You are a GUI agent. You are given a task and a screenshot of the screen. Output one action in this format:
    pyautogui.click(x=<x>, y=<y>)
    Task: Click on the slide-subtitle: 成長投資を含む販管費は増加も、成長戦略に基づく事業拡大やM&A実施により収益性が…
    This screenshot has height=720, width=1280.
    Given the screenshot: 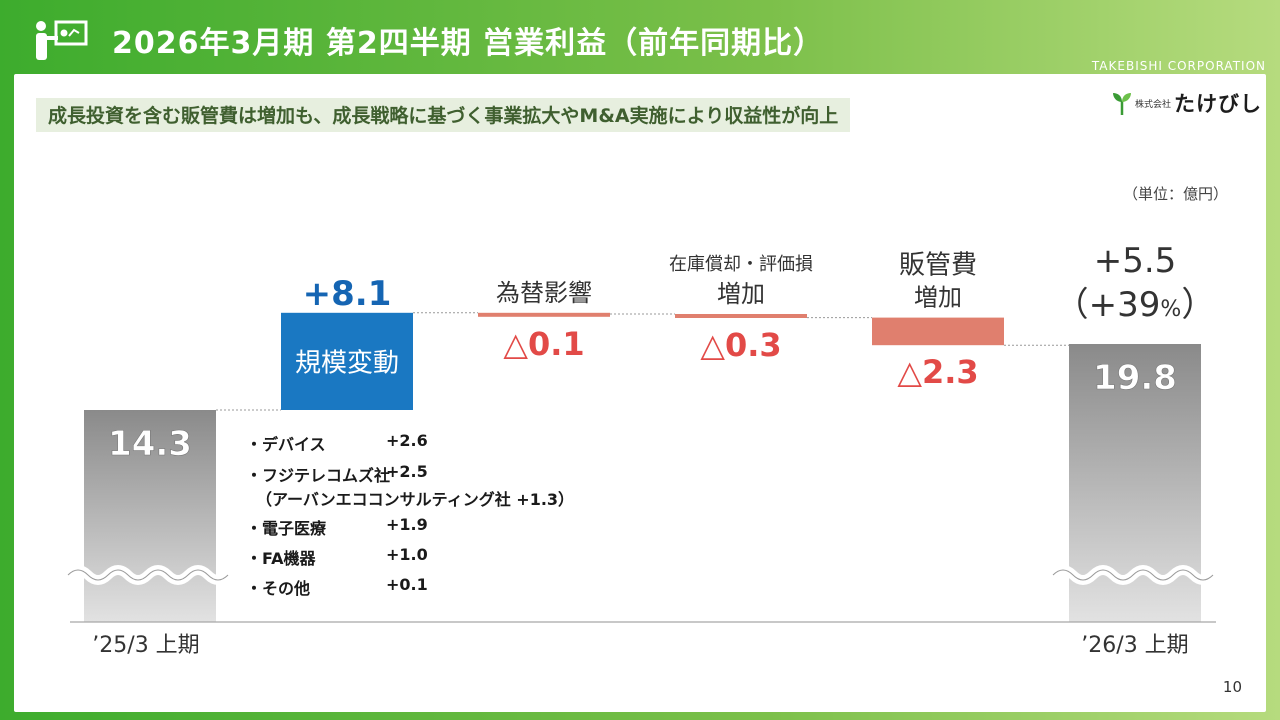 What is the action you would take?
    pyautogui.click(x=443, y=115)
    